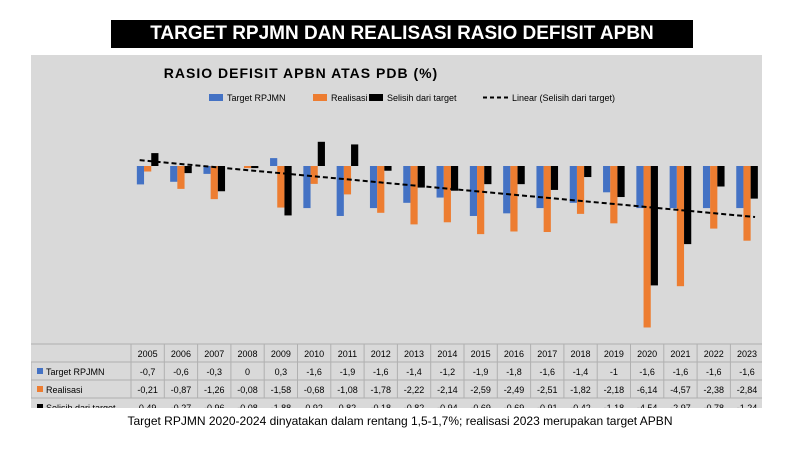 This screenshot has height=450, width=800. Describe the element at coordinates (514, 372) in the screenshot. I see `data-label-target-rpjmn-2016: -1,8` at that location.